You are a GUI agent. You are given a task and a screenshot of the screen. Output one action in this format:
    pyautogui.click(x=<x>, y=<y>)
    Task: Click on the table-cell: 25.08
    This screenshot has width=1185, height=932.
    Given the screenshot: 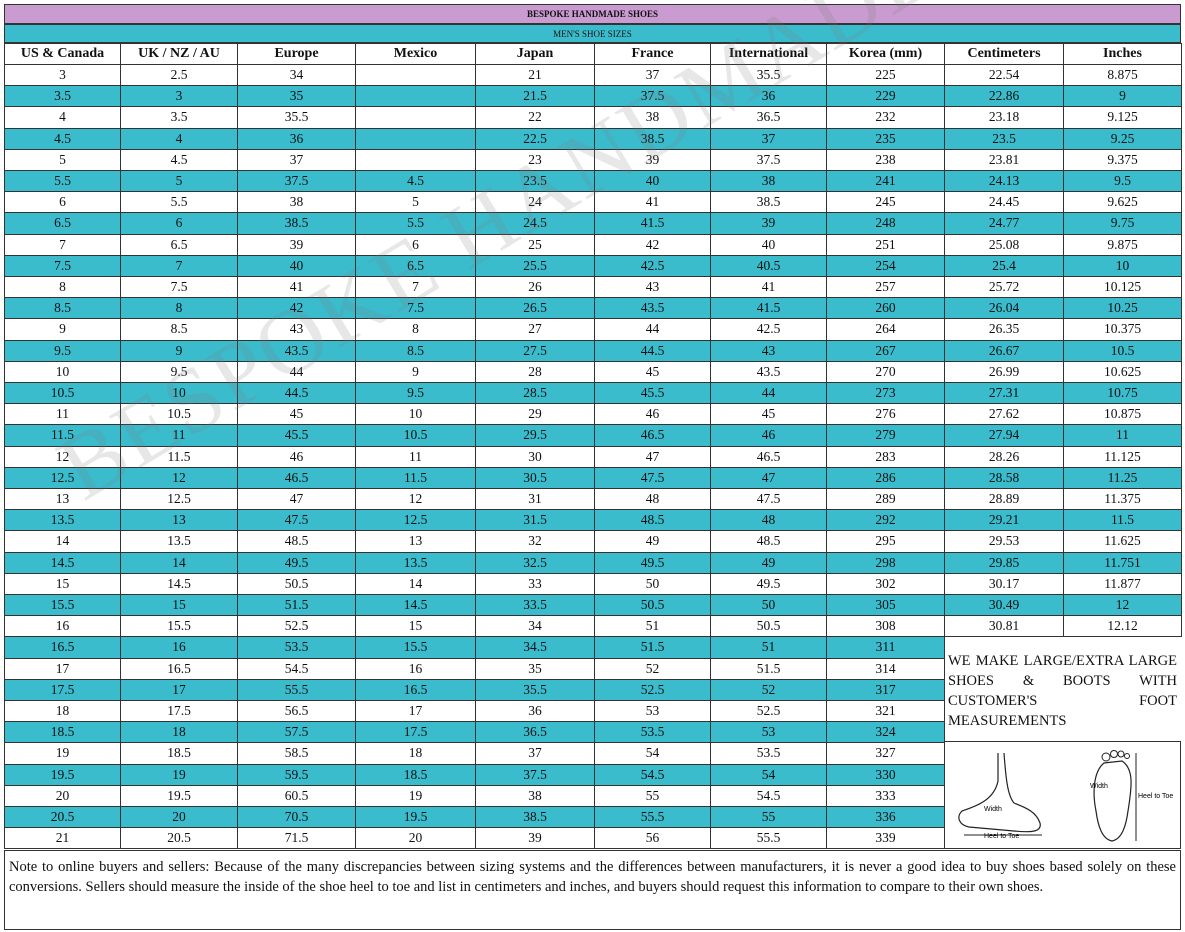 What is the action you would take?
    pyautogui.click(x=1004, y=244)
    